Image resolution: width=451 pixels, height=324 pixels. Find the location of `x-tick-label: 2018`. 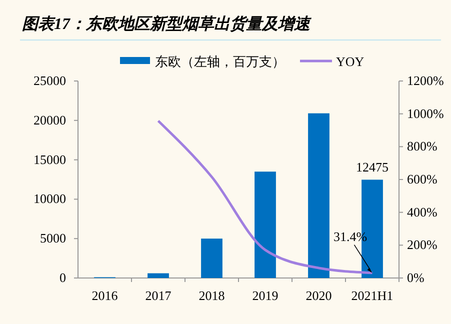

x-tick-label: 2018 is located at coordinates (211, 295).